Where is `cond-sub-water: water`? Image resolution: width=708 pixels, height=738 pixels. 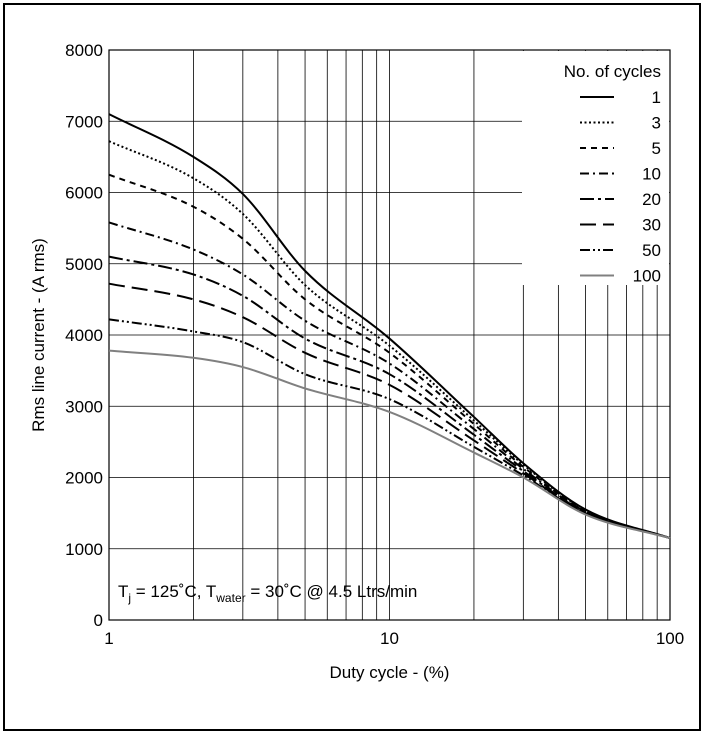
cond-sub-water: water is located at coordinates (230, 598).